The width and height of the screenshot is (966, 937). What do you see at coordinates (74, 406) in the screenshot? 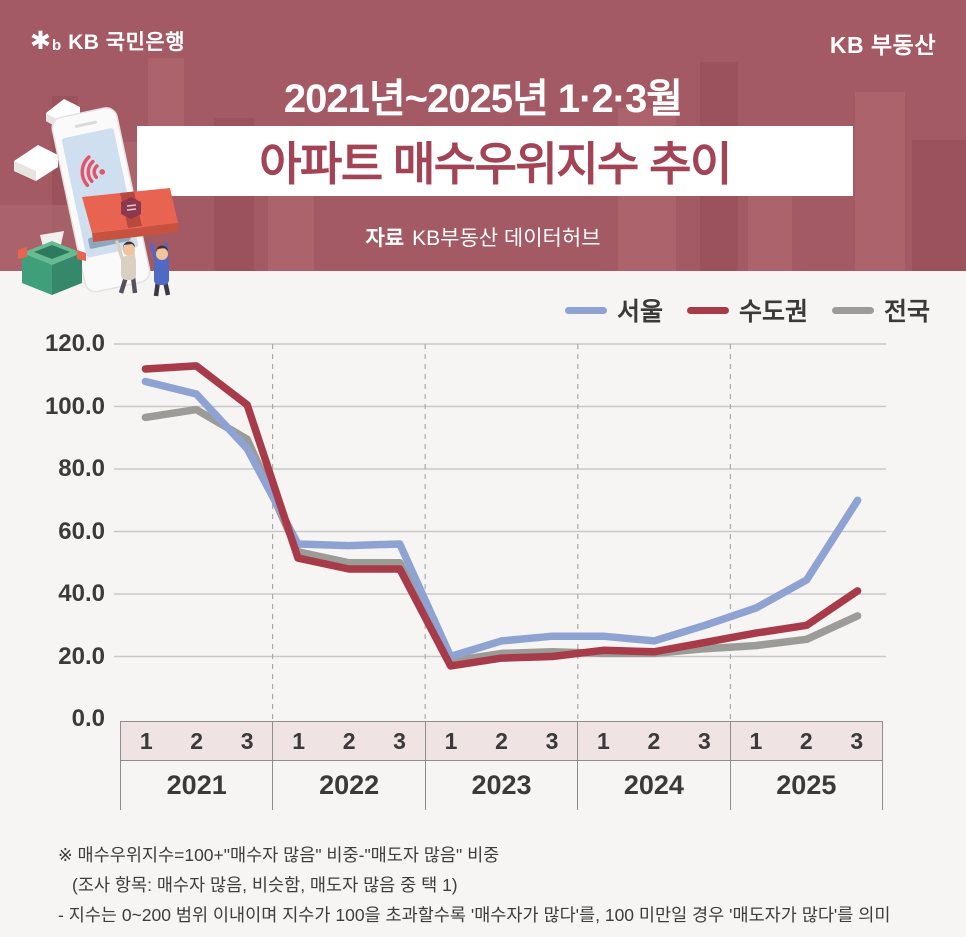
I see `y-tick-label: 100.0` at bounding box center [74, 406].